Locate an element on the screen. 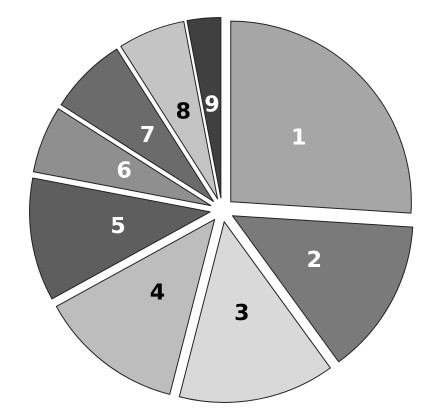 The width and height of the screenshot is (444, 420). slice-label: 7 is located at coordinates (148, 135).